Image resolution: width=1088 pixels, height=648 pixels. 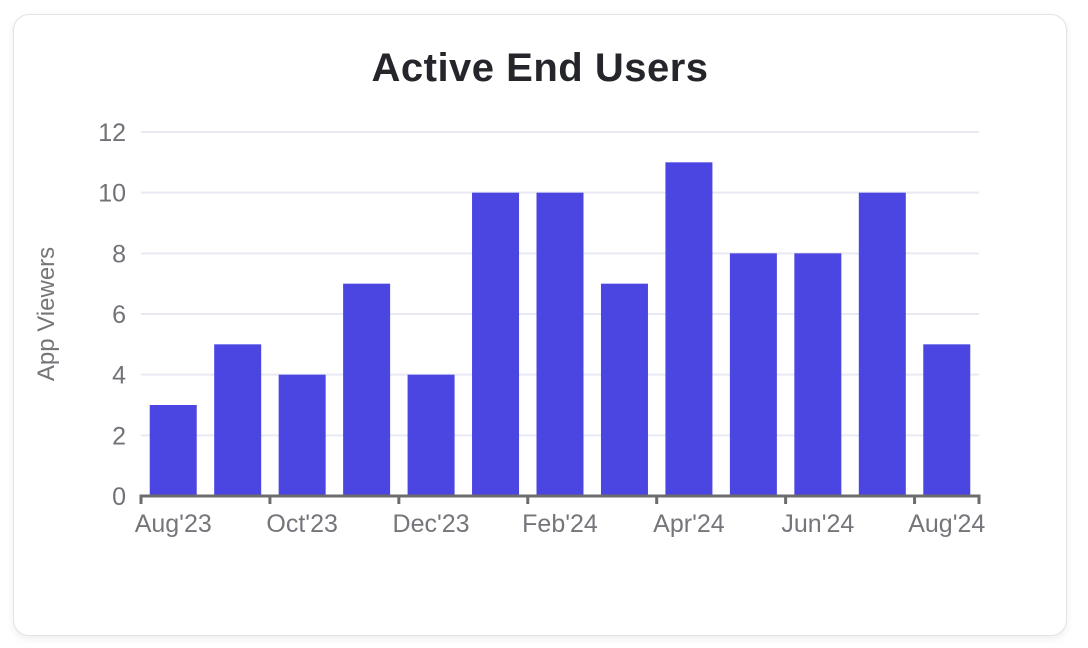 What do you see at coordinates (689, 329) in the screenshot?
I see `bar-Apr'24` at bounding box center [689, 329].